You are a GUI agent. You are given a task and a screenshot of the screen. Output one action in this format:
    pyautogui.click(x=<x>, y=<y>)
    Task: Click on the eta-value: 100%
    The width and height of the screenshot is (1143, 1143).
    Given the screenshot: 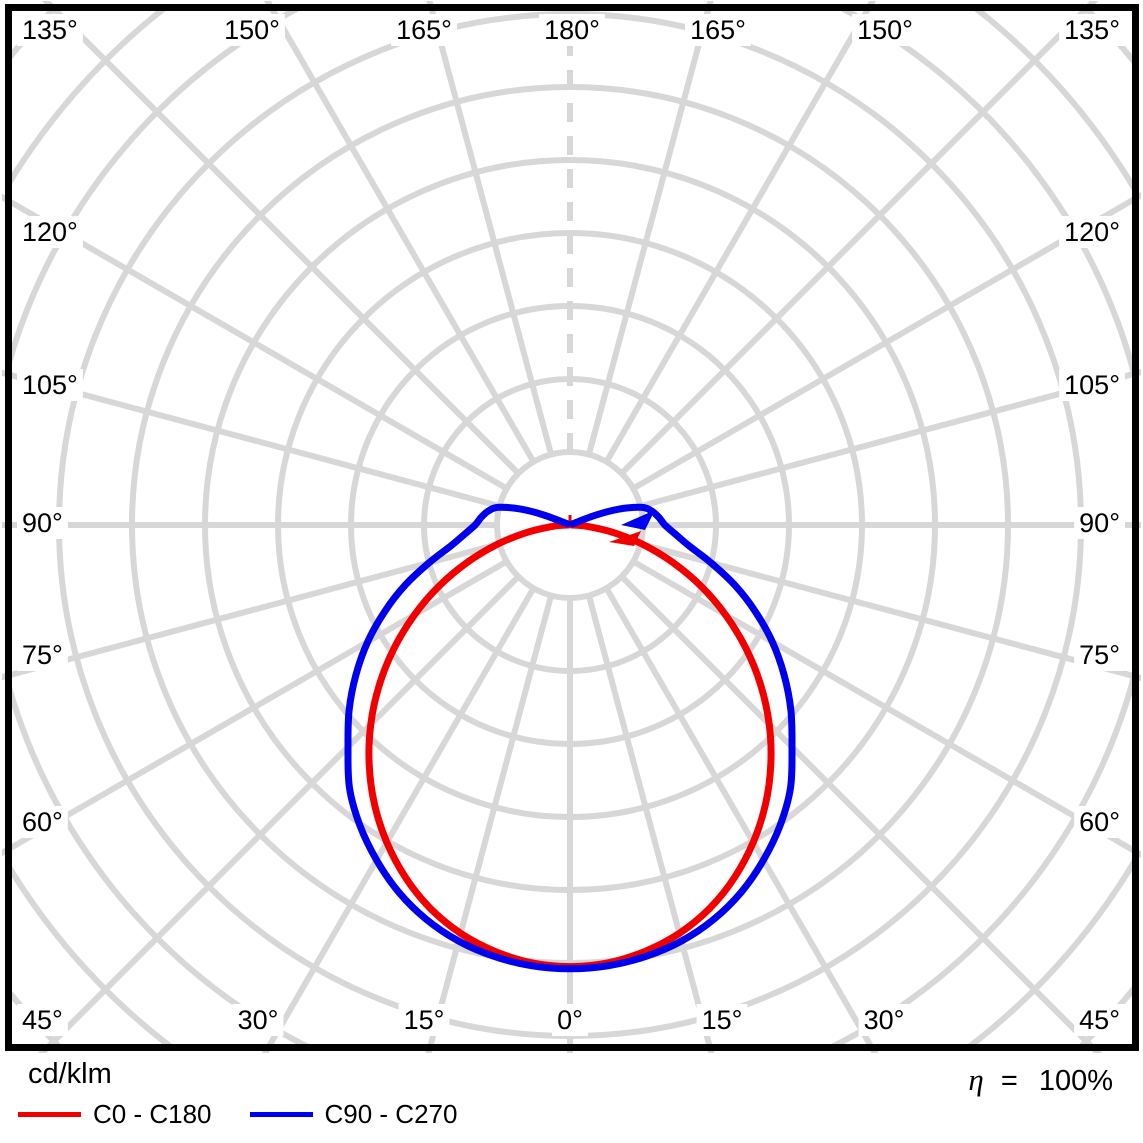 What is the action you would take?
    pyautogui.click(x=1075, y=1081)
    